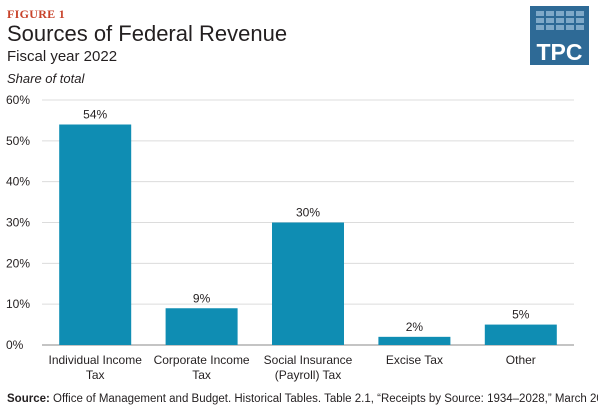  I want to click on y-tick-label: 20%, so click(18, 263).